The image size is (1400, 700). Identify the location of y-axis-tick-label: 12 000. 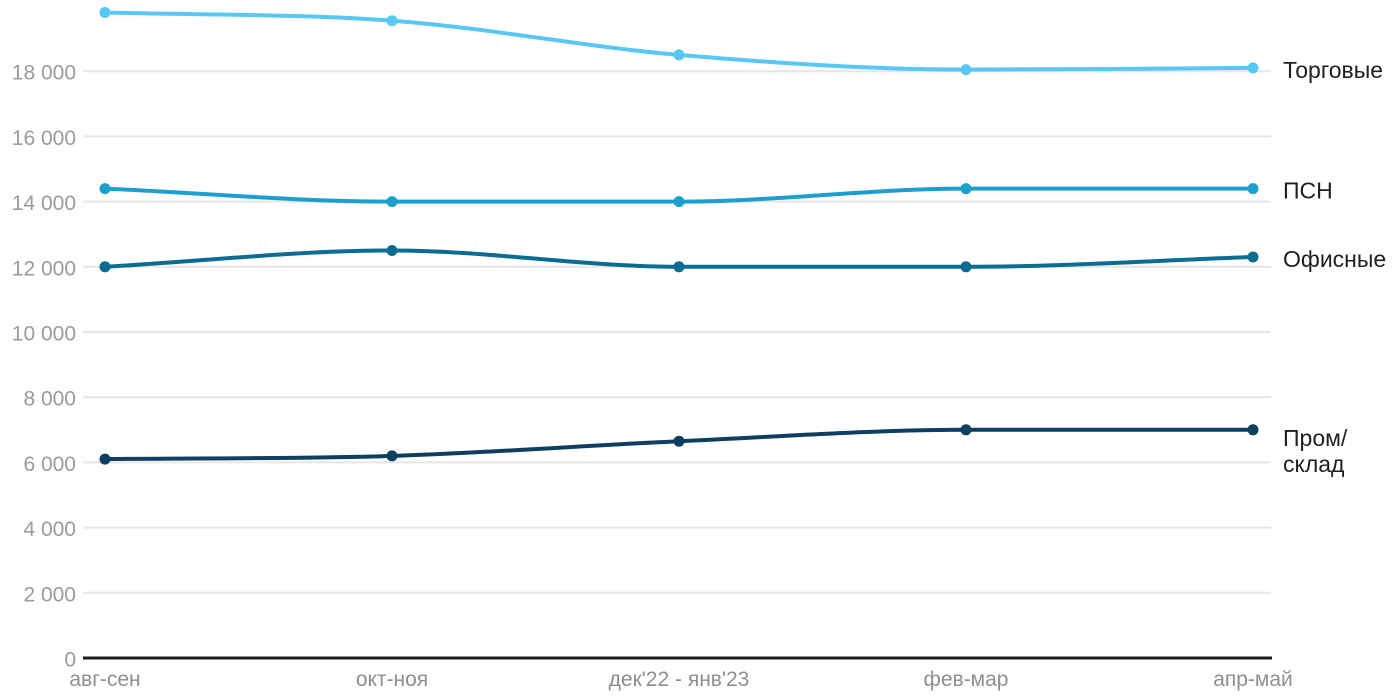
(44, 268).